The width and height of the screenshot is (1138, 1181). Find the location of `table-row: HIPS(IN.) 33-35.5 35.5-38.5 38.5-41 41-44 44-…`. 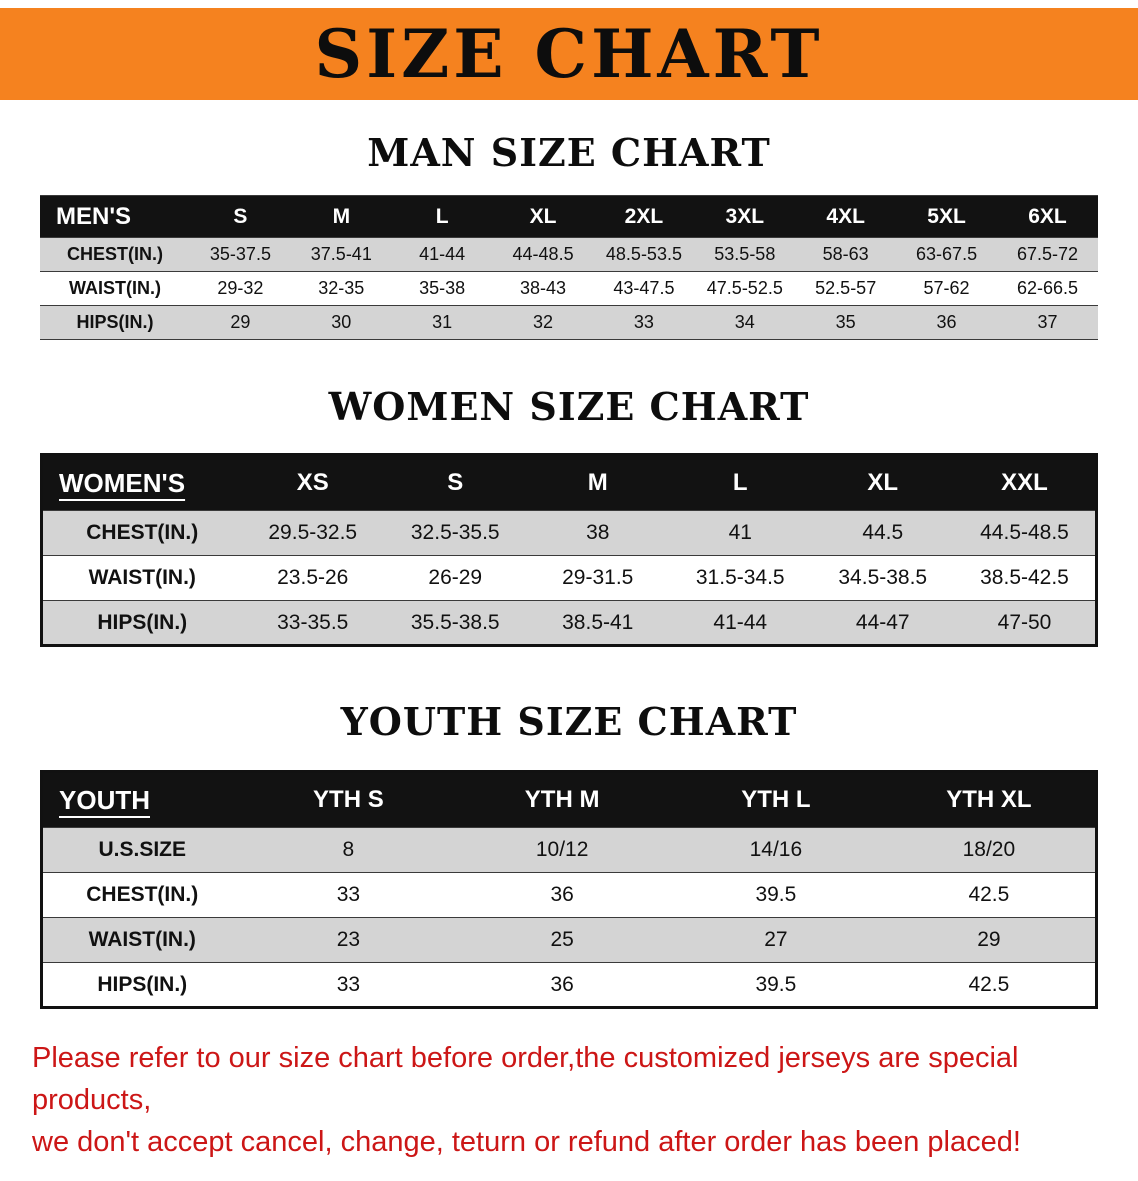

table-row: HIPS(IN.) 33-35.5 35.5-38.5 38.5-41 41-44 44-… is located at coordinates (569, 623).